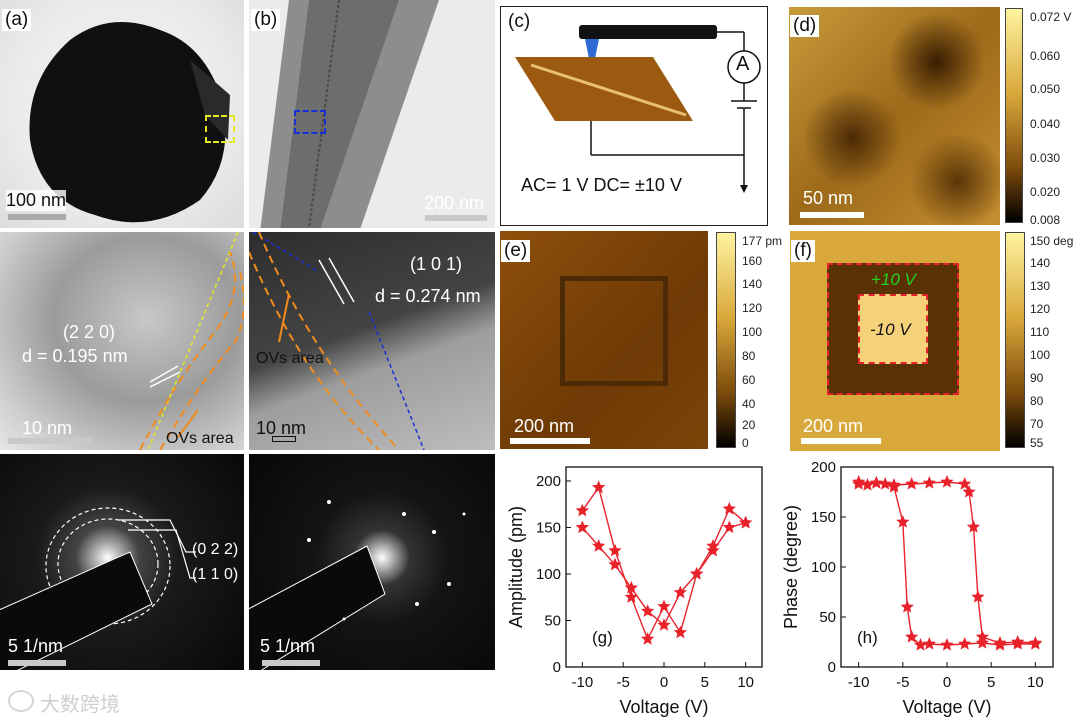 The width and height of the screenshot is (1080, 721). I want to click on saed-right-overlay, so click(357, 585).